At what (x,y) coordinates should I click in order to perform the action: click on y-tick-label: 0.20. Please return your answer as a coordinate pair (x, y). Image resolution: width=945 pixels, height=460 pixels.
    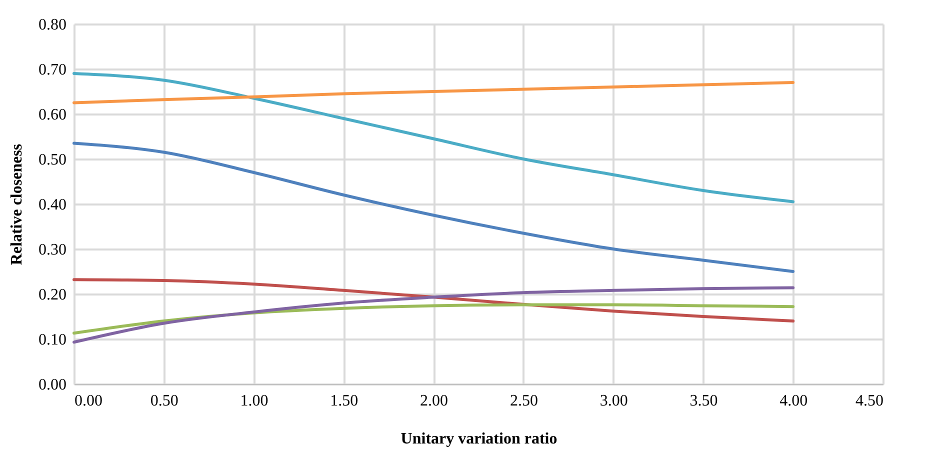
    Looking at the image, I should click on (52, 295).